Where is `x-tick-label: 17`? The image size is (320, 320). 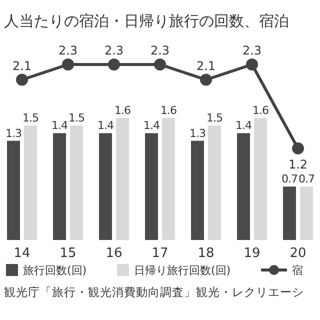 x-tick-label: 17 is located at coordinates (160, 253).